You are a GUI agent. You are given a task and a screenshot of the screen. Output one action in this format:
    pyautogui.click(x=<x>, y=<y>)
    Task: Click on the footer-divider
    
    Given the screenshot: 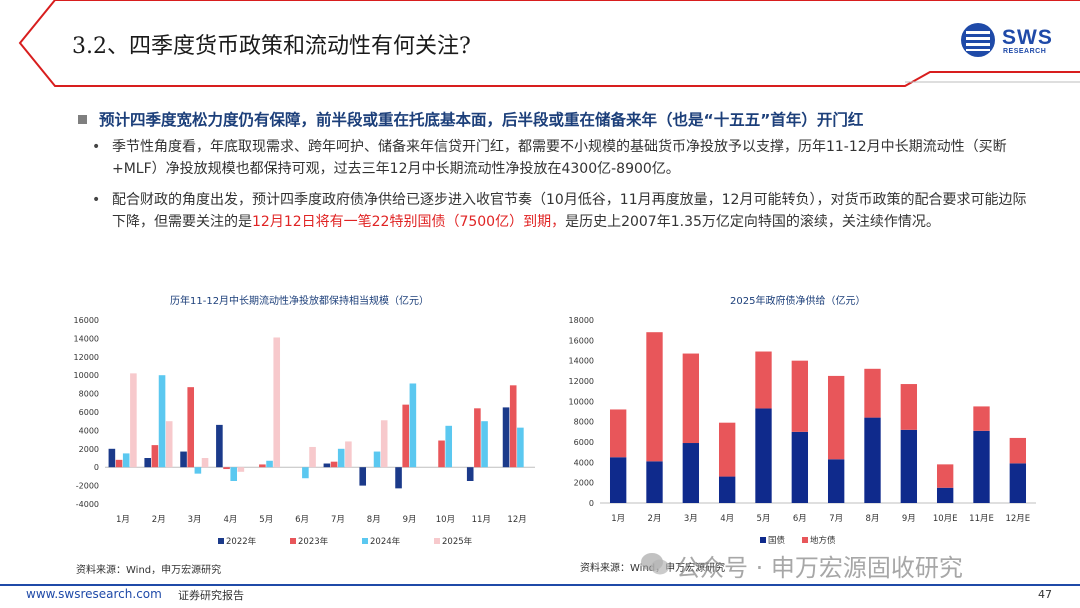 What is the action you would take?
    pyautogui.click(x=540, y=585)
    